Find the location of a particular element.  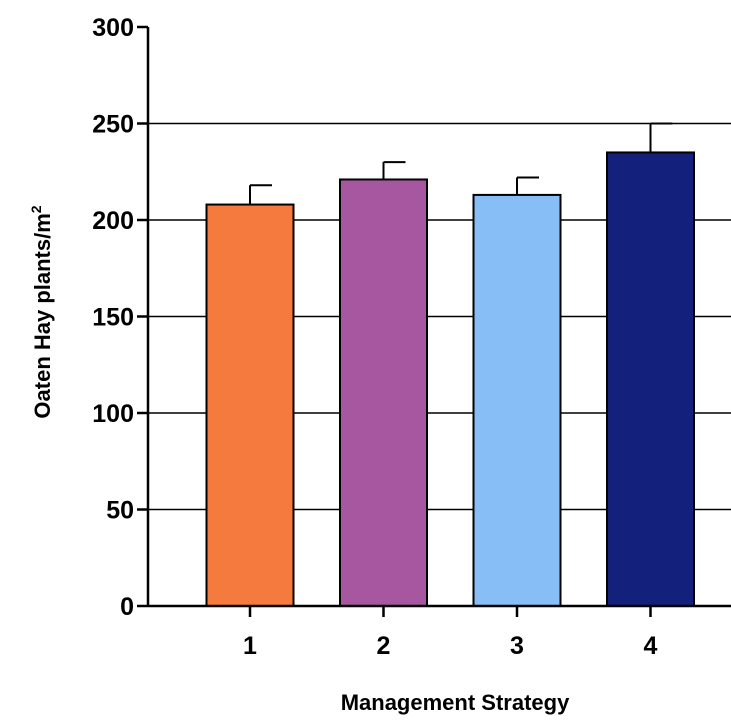

y-tick-label: 300 is located at coordinates (113, 28).